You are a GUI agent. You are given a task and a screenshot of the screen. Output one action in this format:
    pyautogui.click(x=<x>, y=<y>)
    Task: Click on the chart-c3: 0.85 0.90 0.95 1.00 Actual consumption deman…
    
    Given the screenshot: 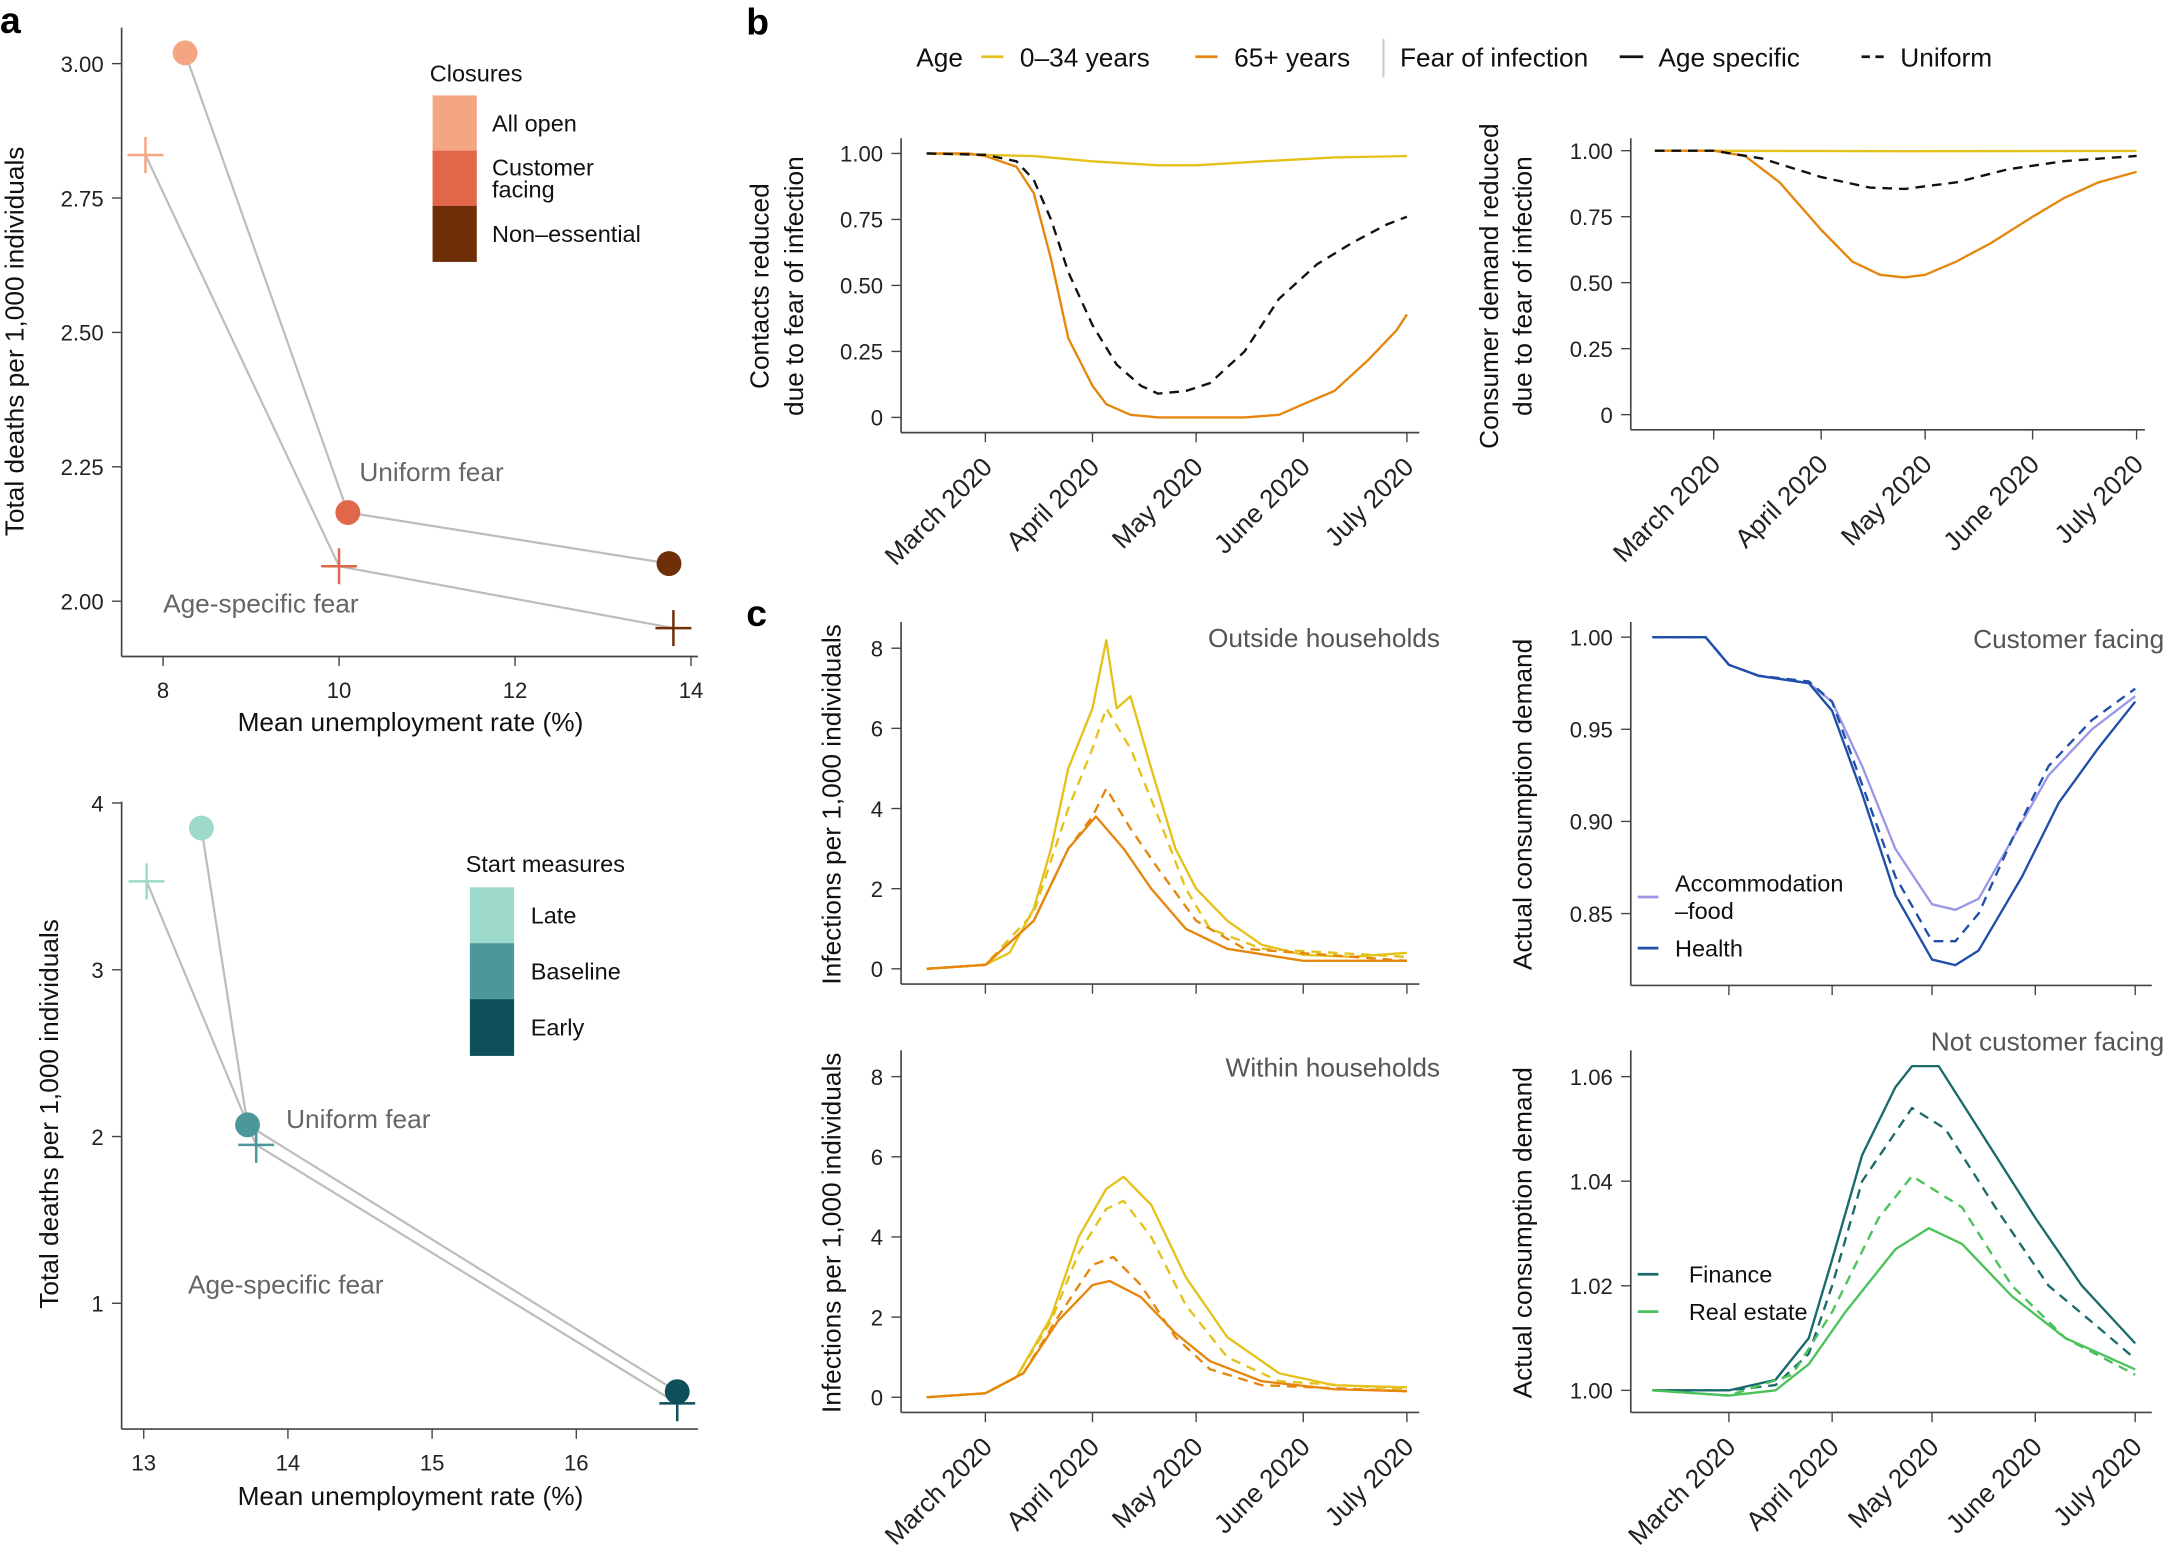 What is the action you would take?
    pyautogui.click(x=1835, y=808)
    